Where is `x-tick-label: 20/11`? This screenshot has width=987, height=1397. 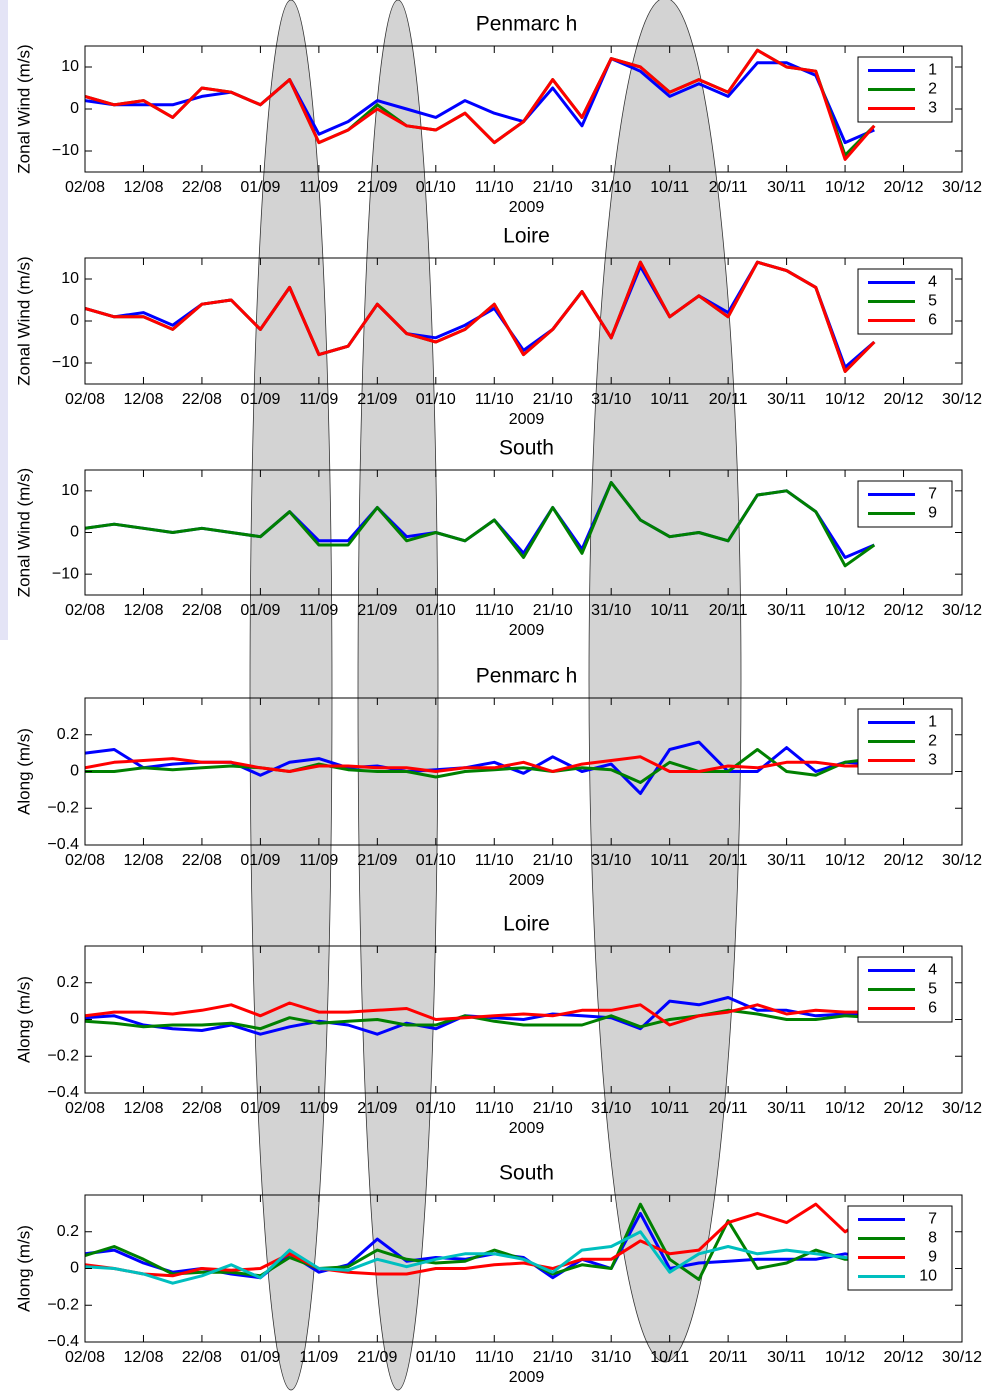
x-tick-label: 20/11 is located at coordinates (728, 1108).